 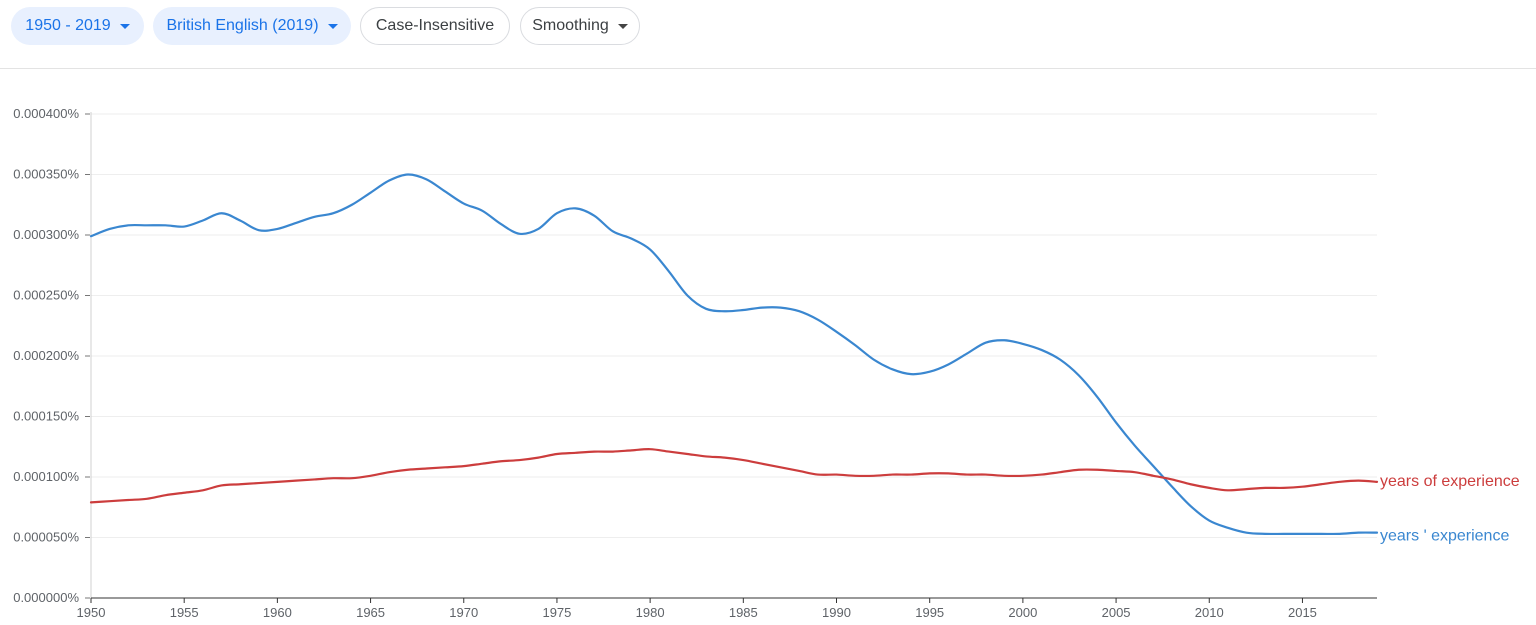 What do you see at coordinates (242, 25) in the screenshot?
I see `corpus-label: British English (2019)` at bounding box center [242, 25].